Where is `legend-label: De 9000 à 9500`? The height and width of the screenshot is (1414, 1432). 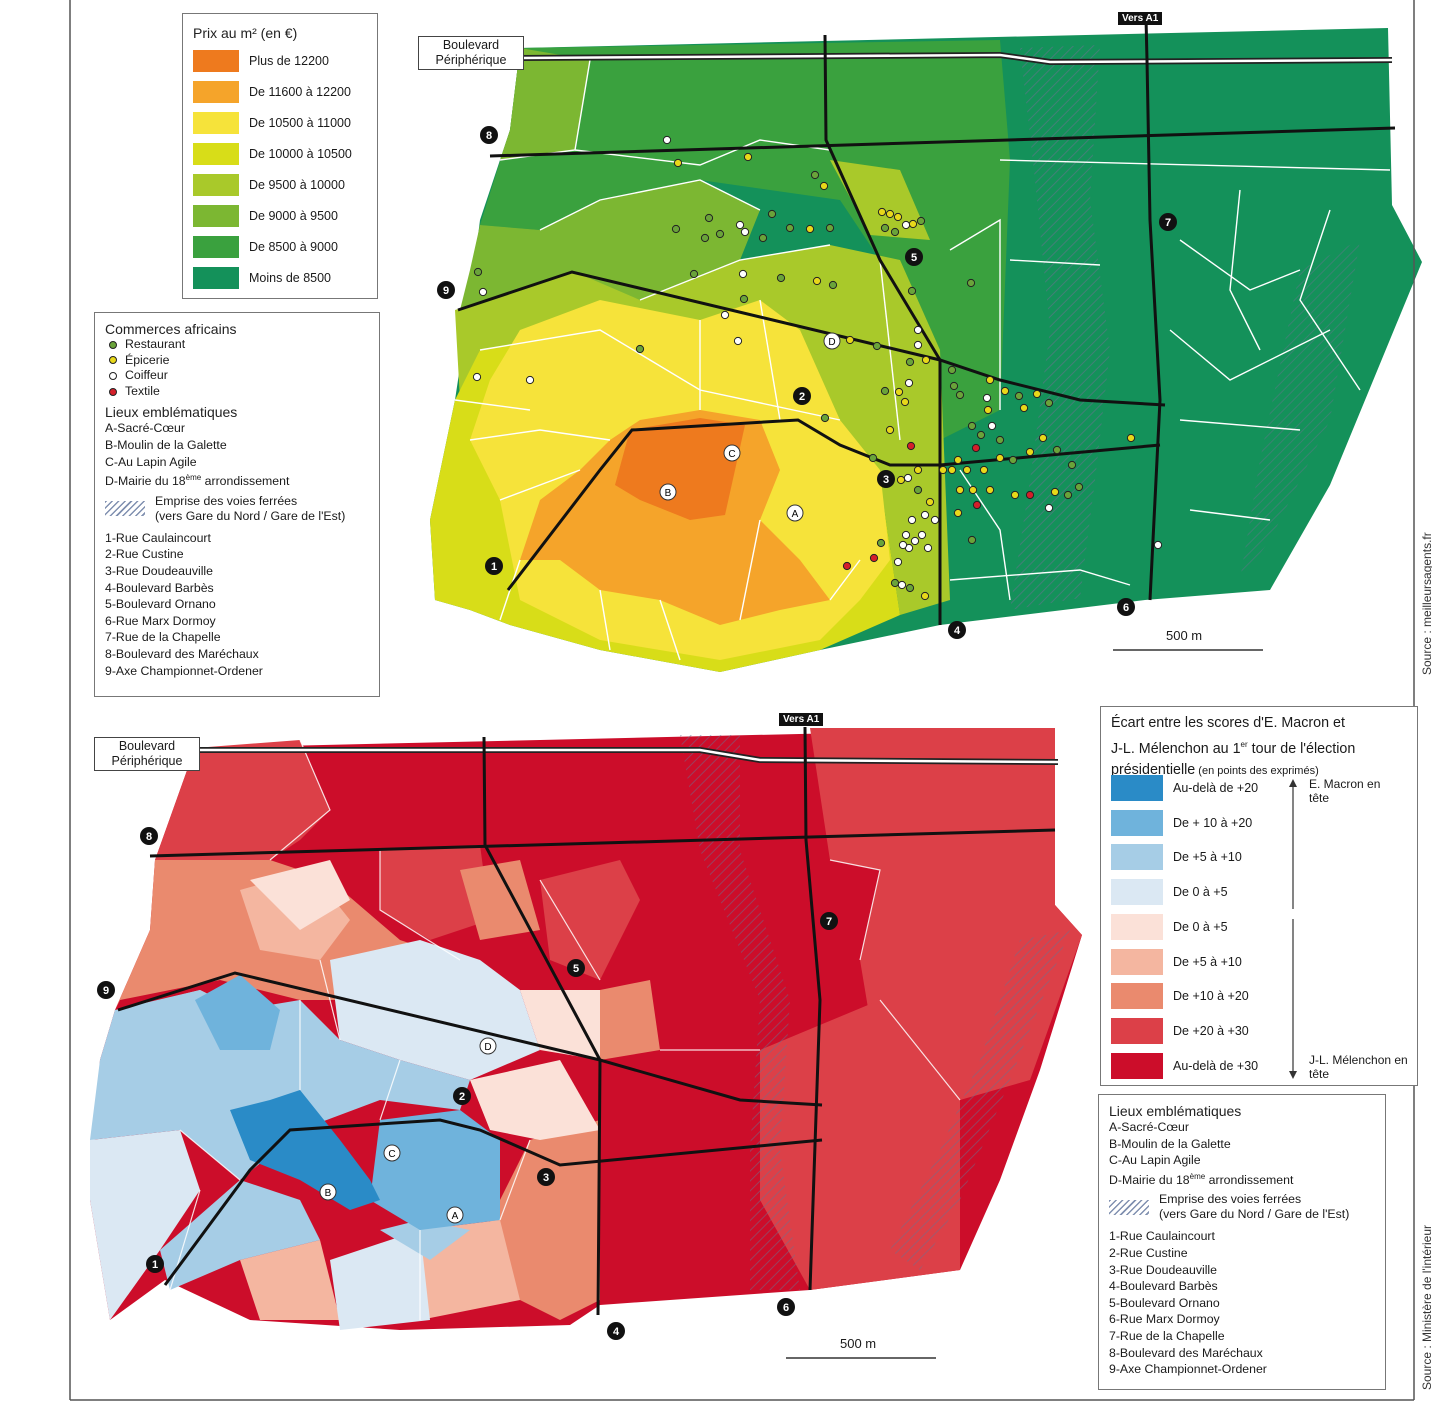 legend-label: De 9000 à 9500 is located at coordinates (293, 216).